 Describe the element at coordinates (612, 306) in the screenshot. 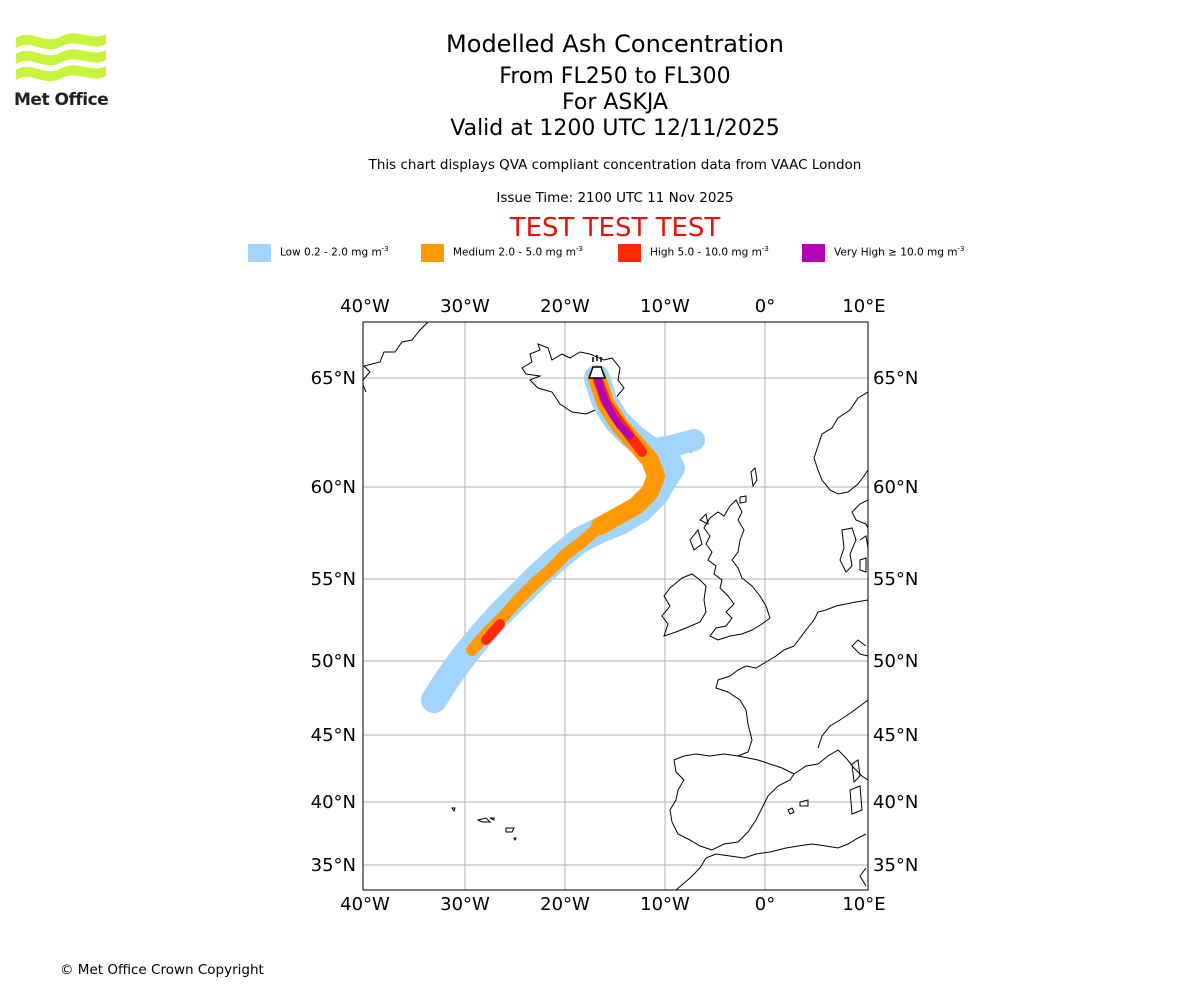

I see `lon-labels-top: 40°W 30°W 20°W 10°W 0° 10°E` at that location.